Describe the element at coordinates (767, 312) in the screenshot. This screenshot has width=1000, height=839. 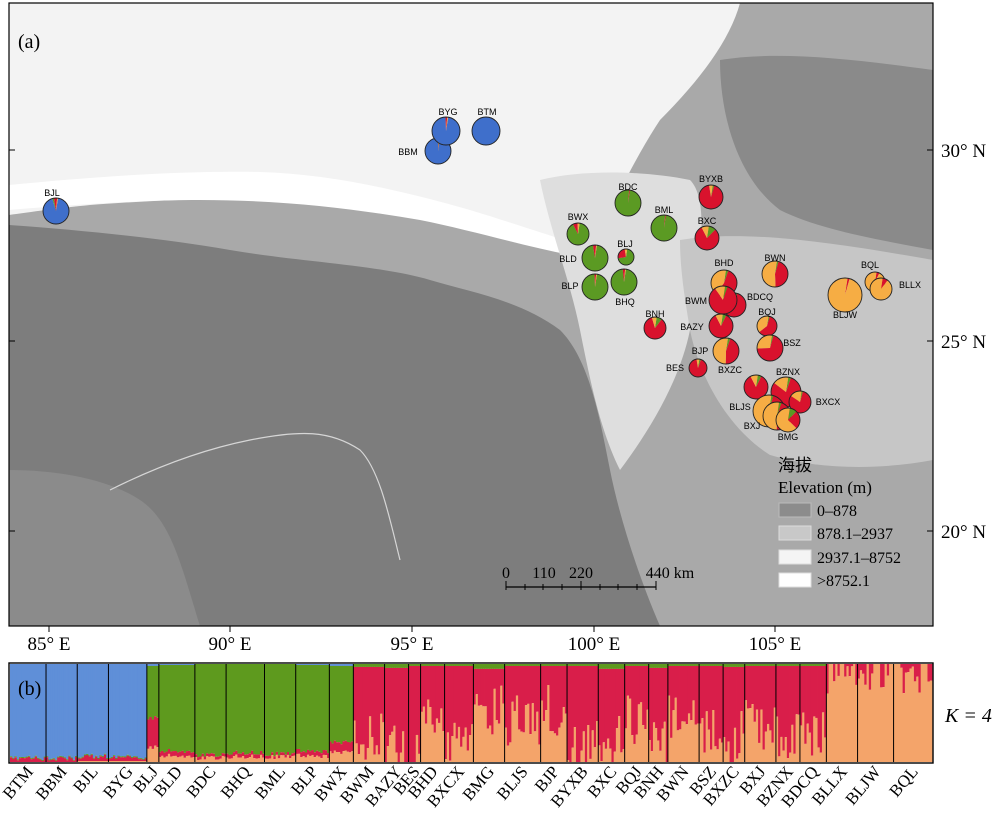
I see `pie-label-bqj: BQJ` at that location.